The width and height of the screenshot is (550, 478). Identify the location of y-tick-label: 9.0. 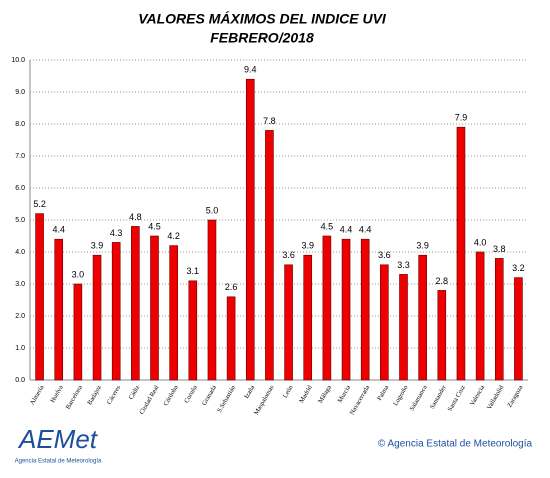
(20, 92).